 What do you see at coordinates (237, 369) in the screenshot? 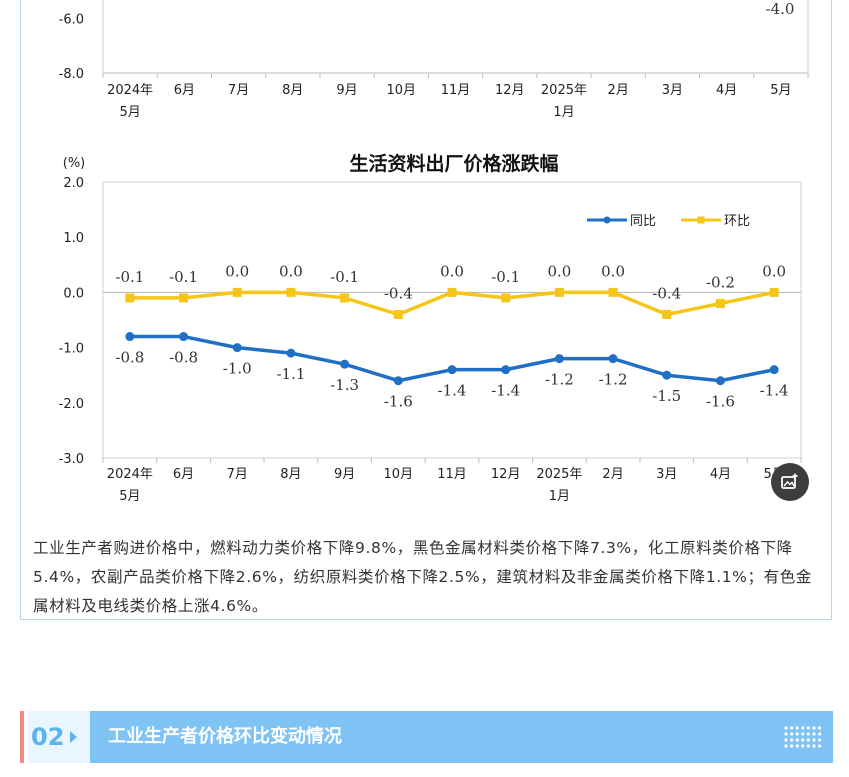
I see `data-label: -1.0` at bounding box center [237, 369].